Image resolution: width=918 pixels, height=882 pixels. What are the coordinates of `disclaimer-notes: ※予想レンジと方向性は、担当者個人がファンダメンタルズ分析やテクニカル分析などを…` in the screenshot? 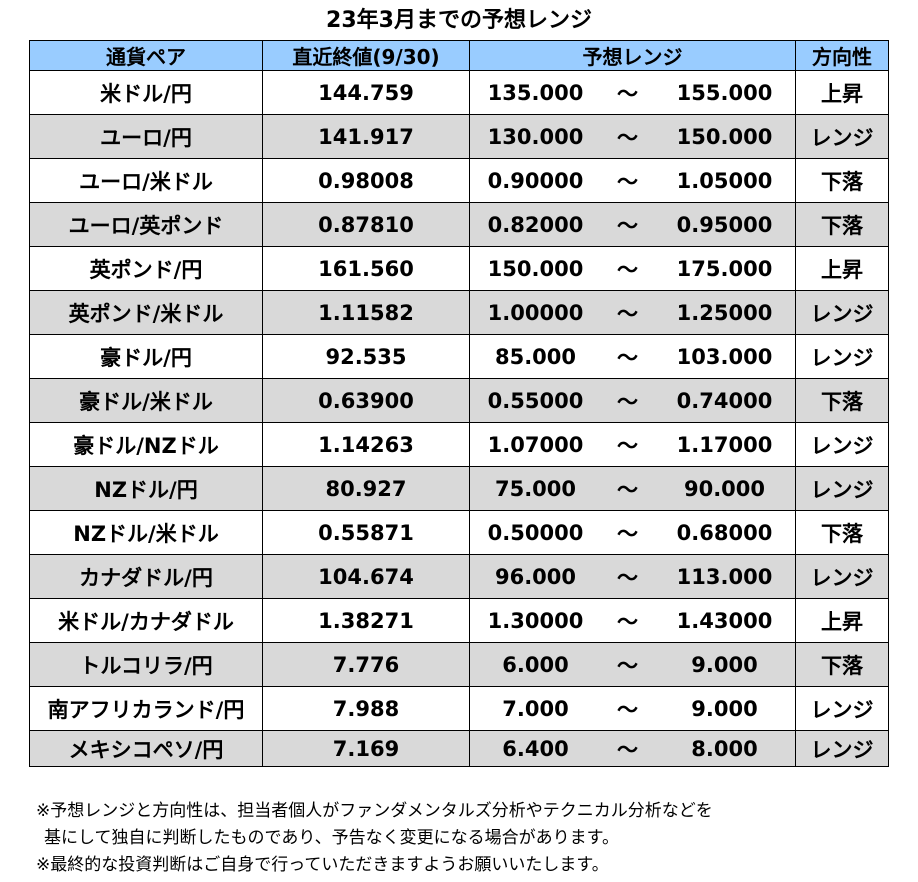 It's located at (466, 838).